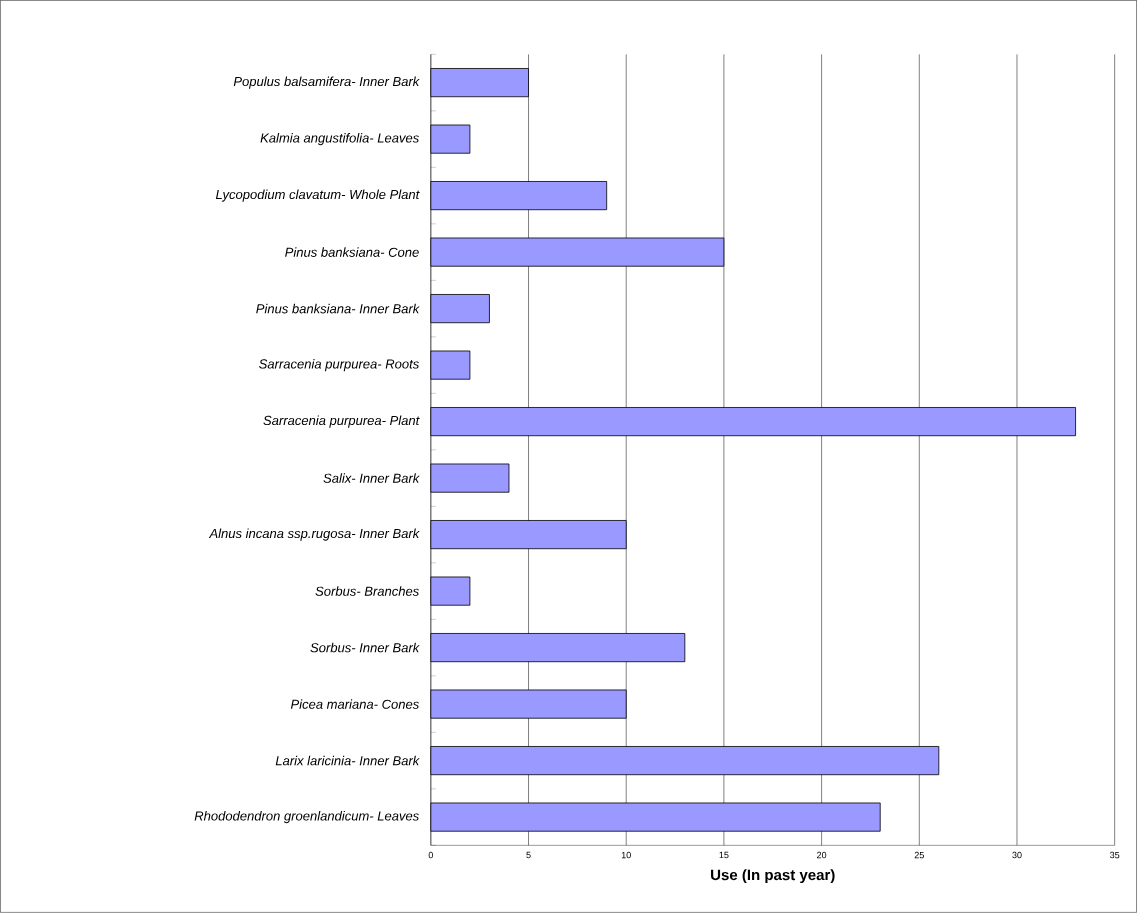 The height and width of the screenshot is (913, 1137). What do you see at coordinates (367, 591) in the screenshot?
I see `y-tick-label: Sorbus- Branches` at bounding box center [367, 591].